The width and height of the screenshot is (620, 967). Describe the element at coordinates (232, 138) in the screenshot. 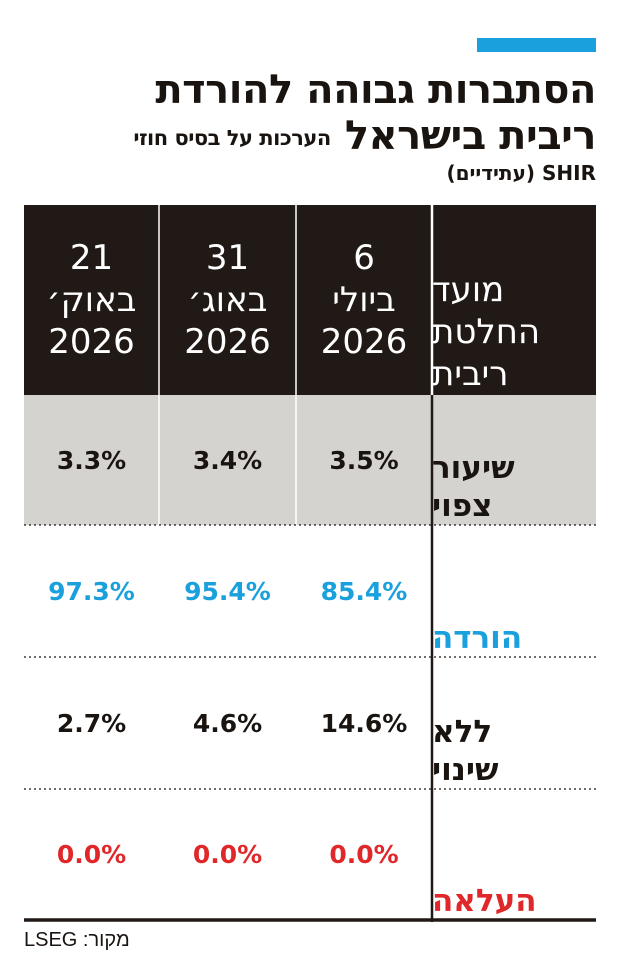

I see `chart-subtitle: הערכות על בסיס חוזי` at that location.